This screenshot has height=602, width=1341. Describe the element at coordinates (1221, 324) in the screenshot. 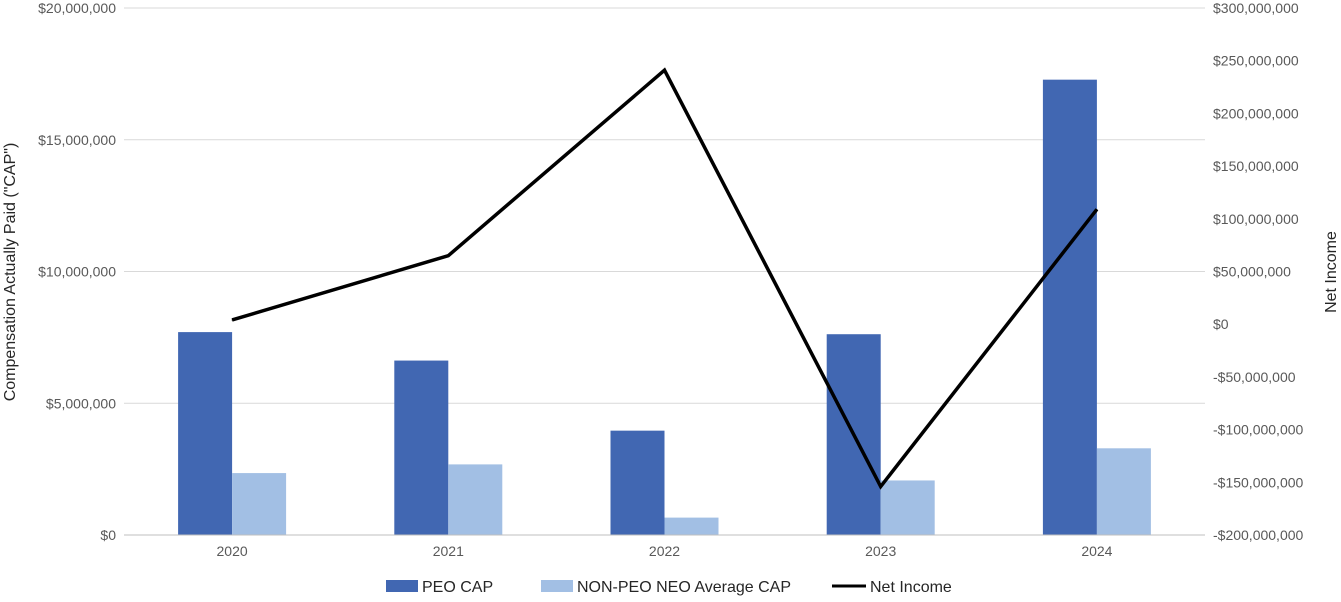

I see `right-tick-label: $0` at that location.